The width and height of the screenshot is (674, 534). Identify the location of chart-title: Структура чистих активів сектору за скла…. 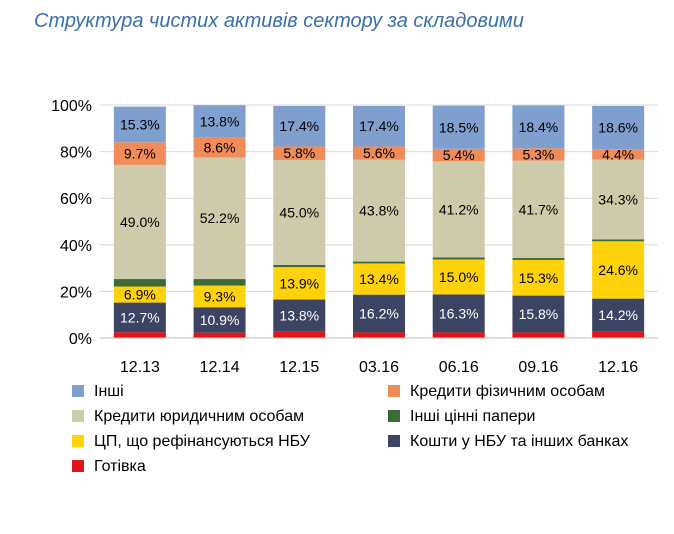
(279, 21).